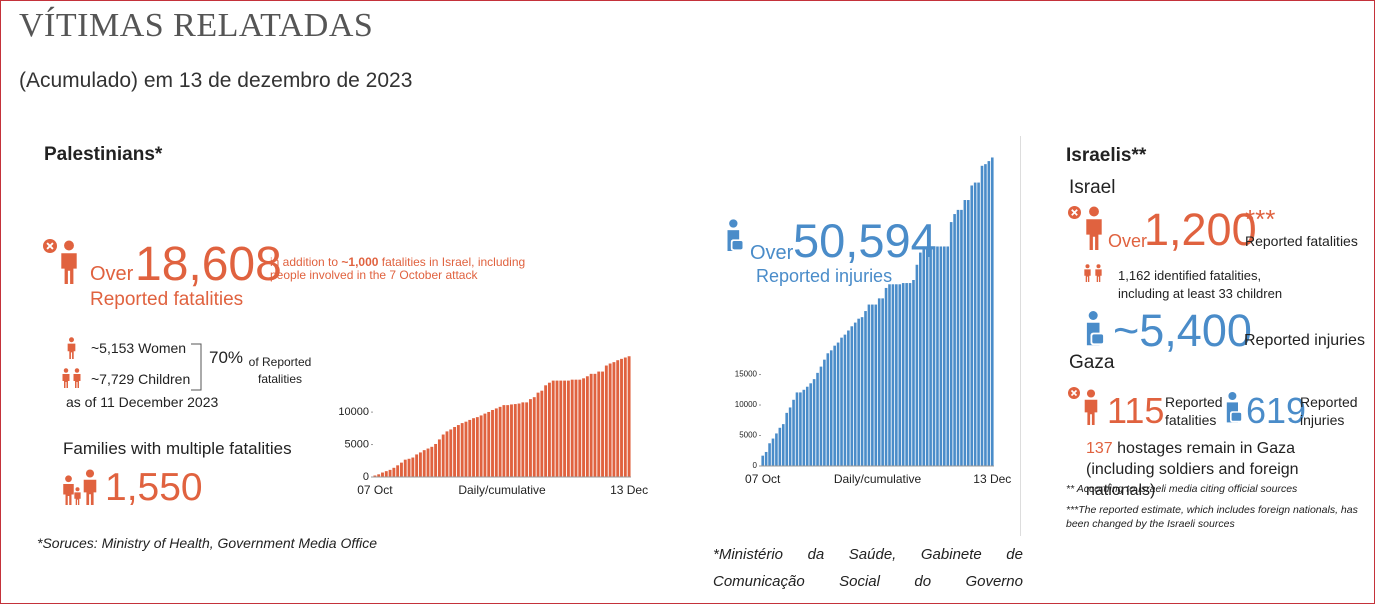 The height and width of the screenshot is (604, 1375). What do you see at coordinates (746, 404) in the screenshot?
I see `y-tick-label: 10000` at bounding box center [746, 404].